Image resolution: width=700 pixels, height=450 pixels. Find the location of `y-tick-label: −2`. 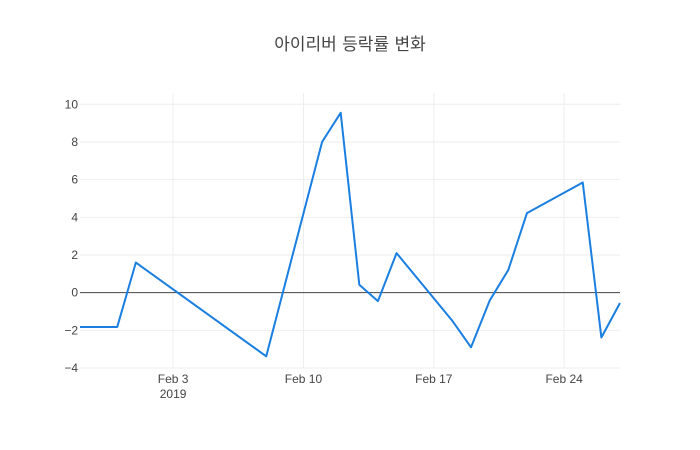

y-tick-label: −2 is located at coordinates (71, 330).